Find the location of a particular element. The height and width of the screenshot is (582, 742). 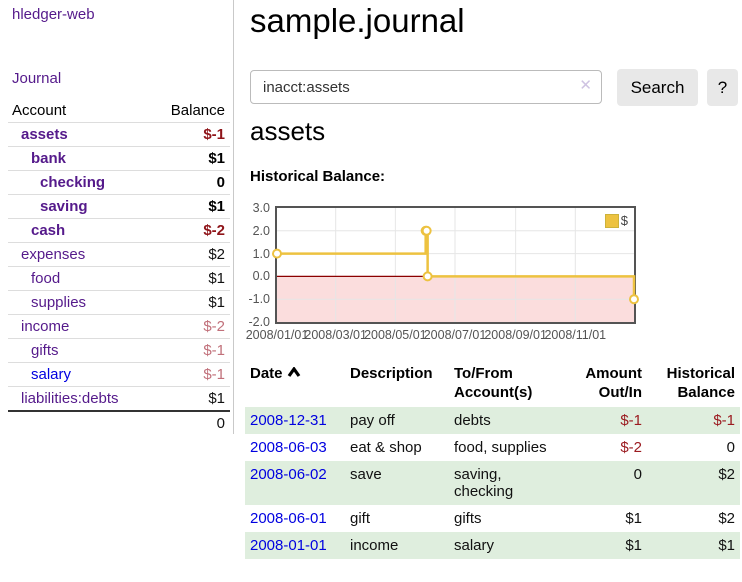

account-balance: 0 is located at coordinates (191, 182).